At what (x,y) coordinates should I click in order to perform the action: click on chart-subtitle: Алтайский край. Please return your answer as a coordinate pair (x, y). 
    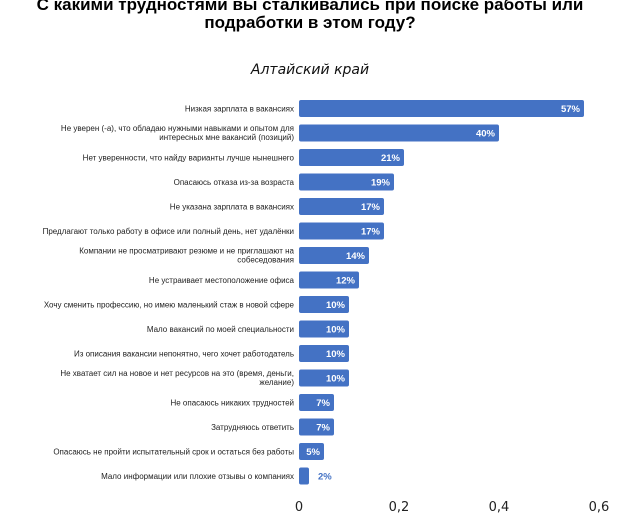
    Looking at the image, I should click on (310, 70).